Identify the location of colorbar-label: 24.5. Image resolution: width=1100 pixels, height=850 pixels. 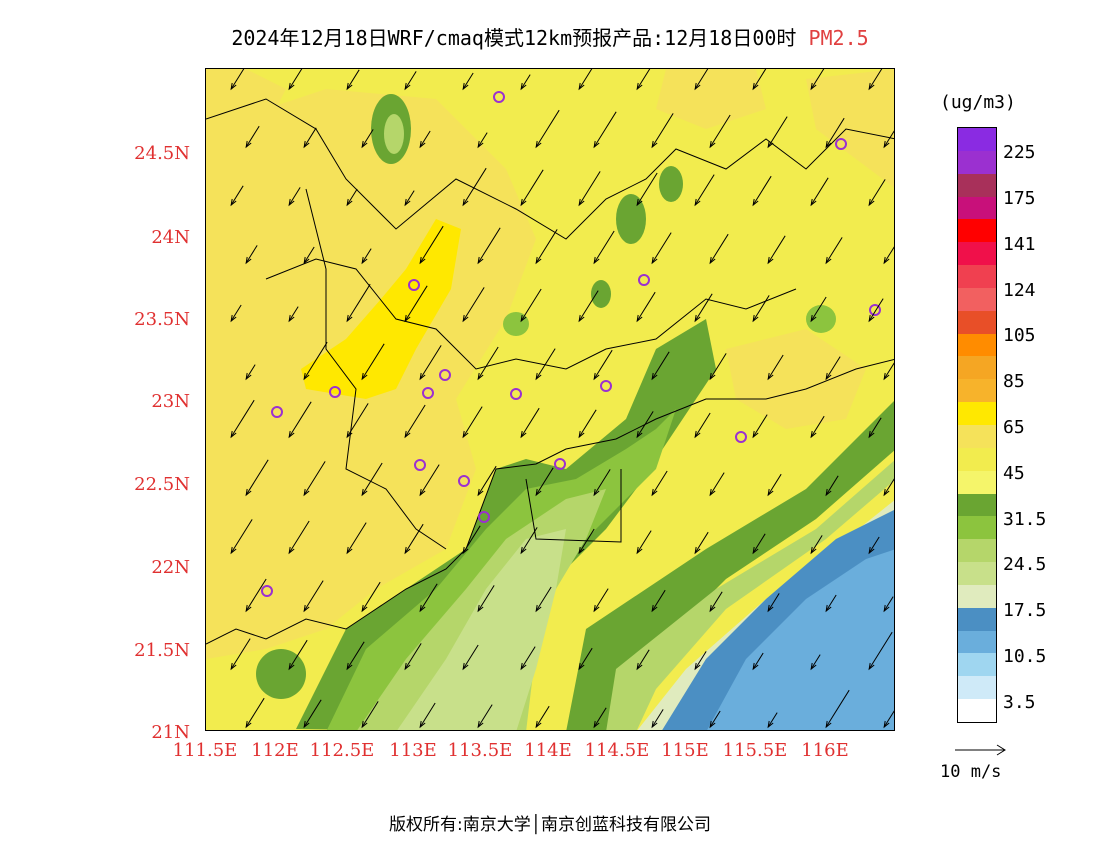
(1025, 564).